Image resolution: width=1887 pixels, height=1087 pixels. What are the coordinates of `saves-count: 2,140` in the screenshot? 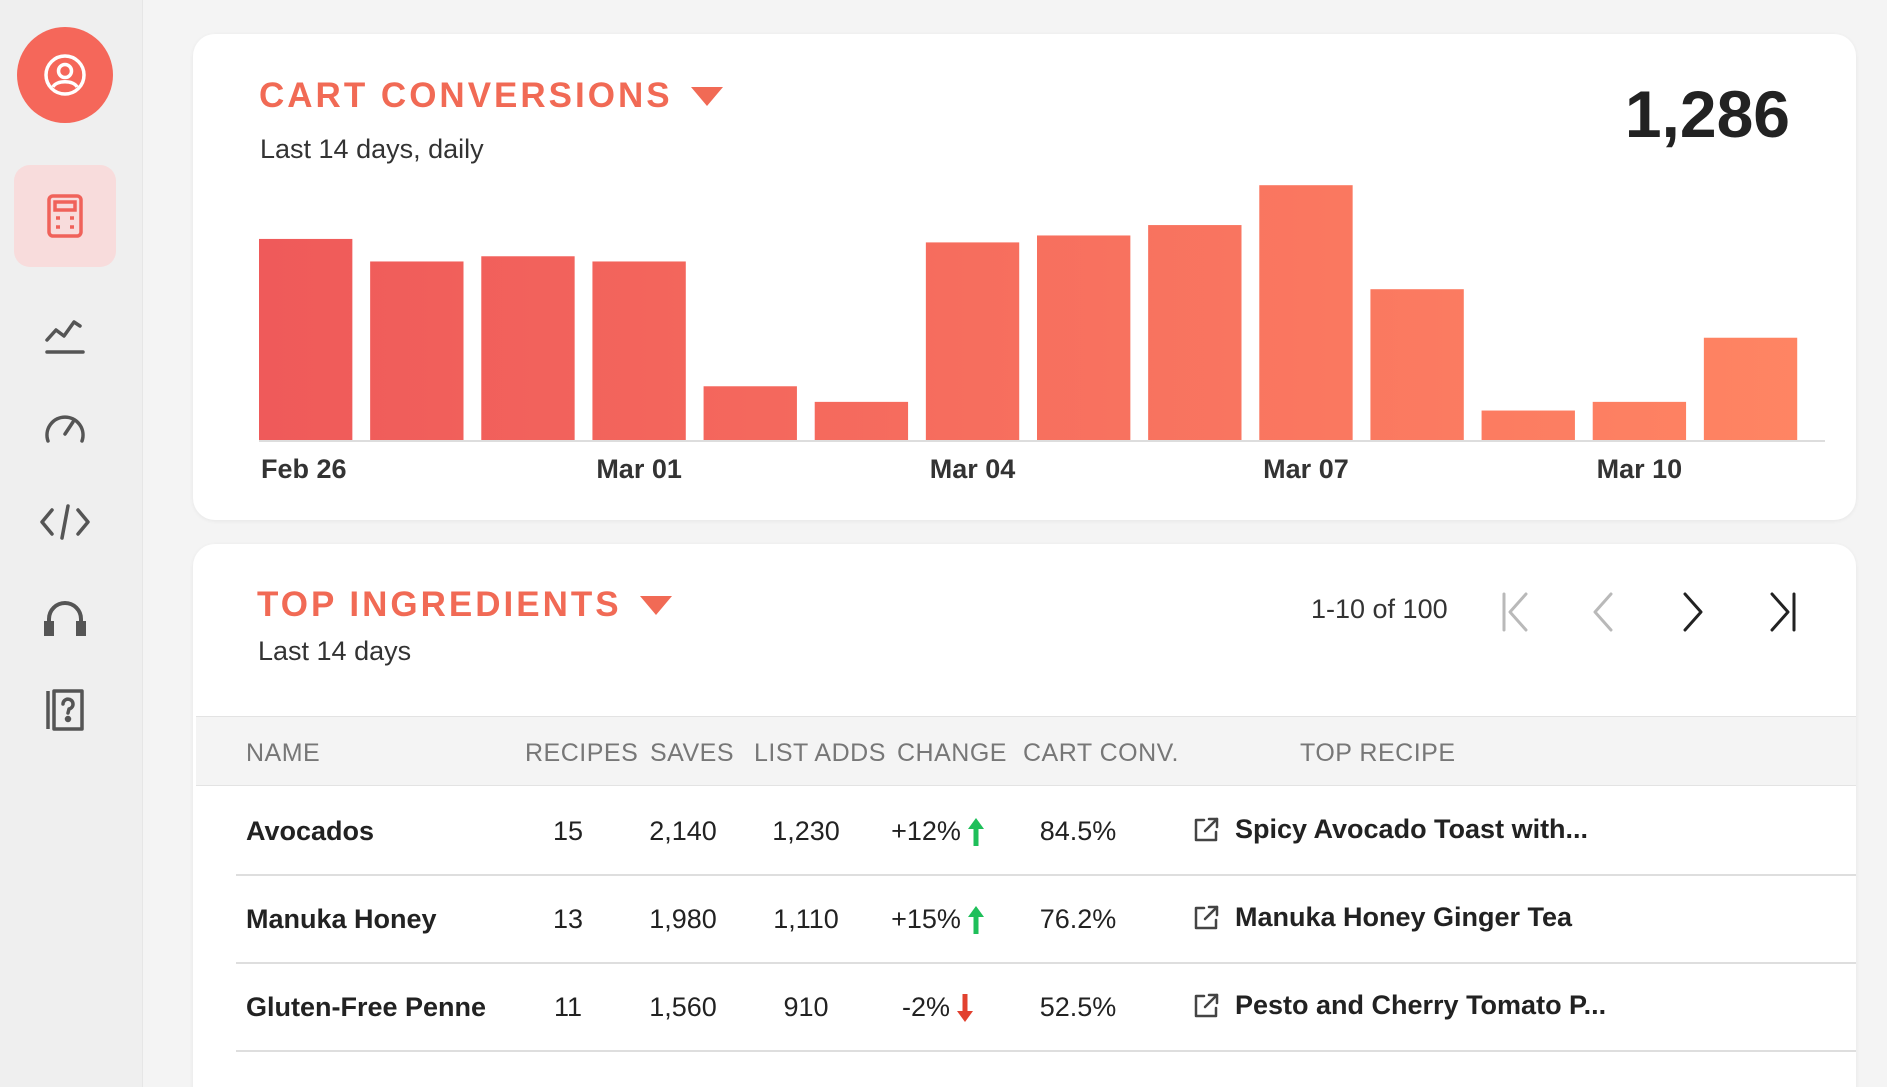 It's located at (683, 831).